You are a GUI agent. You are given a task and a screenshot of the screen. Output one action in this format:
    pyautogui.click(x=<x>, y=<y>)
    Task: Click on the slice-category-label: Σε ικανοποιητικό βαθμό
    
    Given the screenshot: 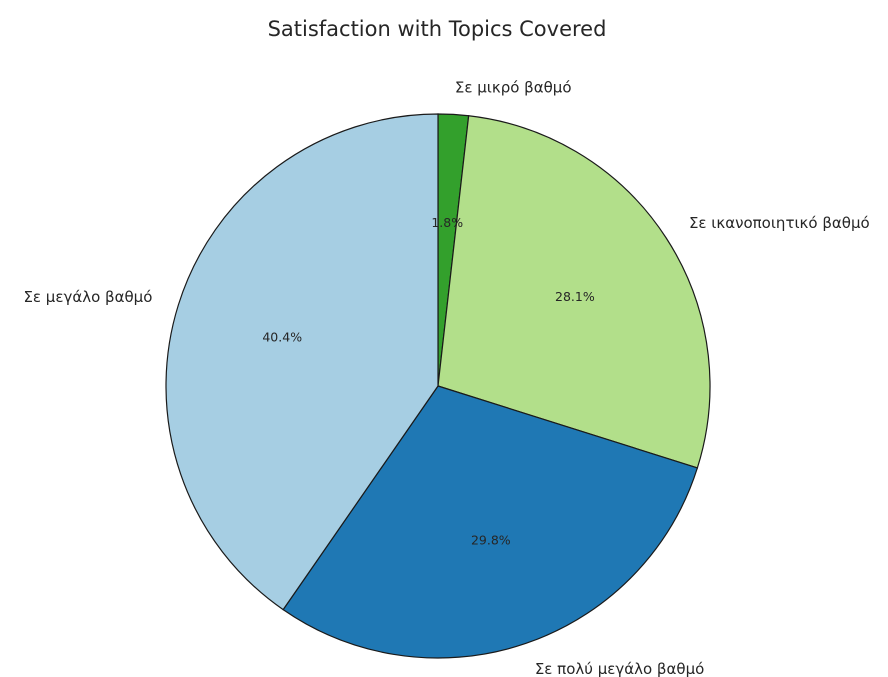 What is the action you would take?
    pyautogui.click(x=779, y=223)
    